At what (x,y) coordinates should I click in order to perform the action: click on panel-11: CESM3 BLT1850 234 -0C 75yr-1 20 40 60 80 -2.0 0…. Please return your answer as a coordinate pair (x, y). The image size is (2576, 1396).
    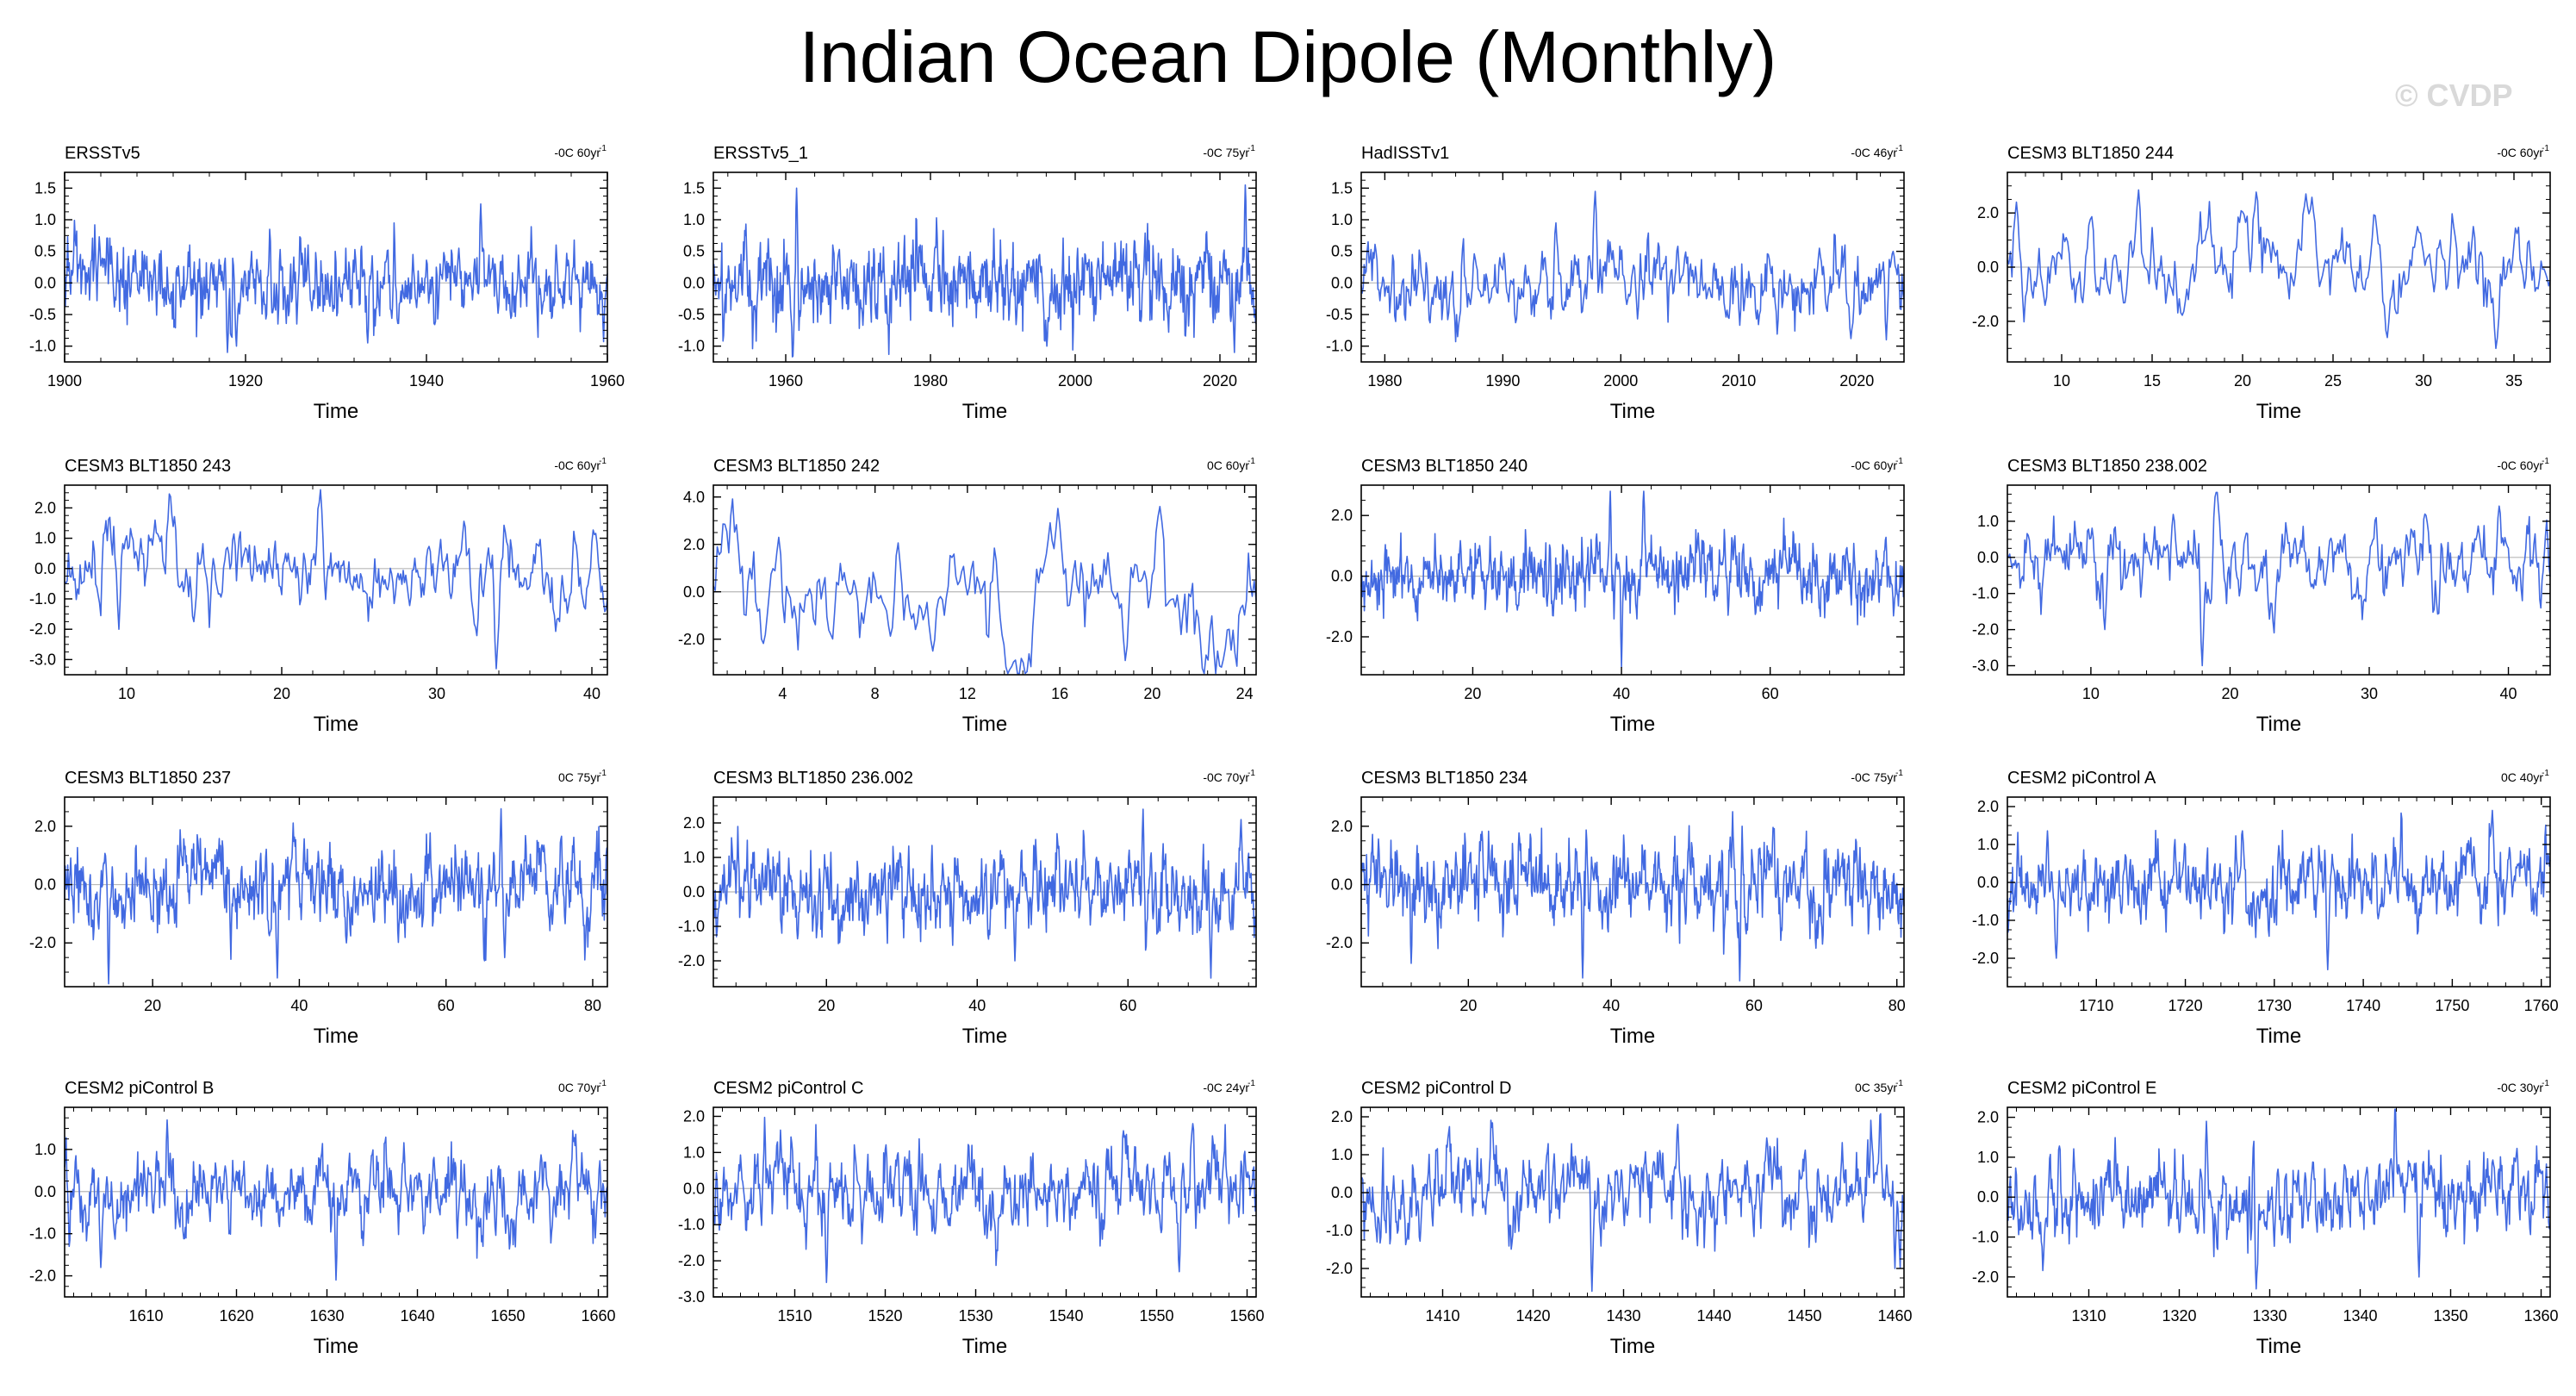
    Looking at the image, I should click on (1616, 908).